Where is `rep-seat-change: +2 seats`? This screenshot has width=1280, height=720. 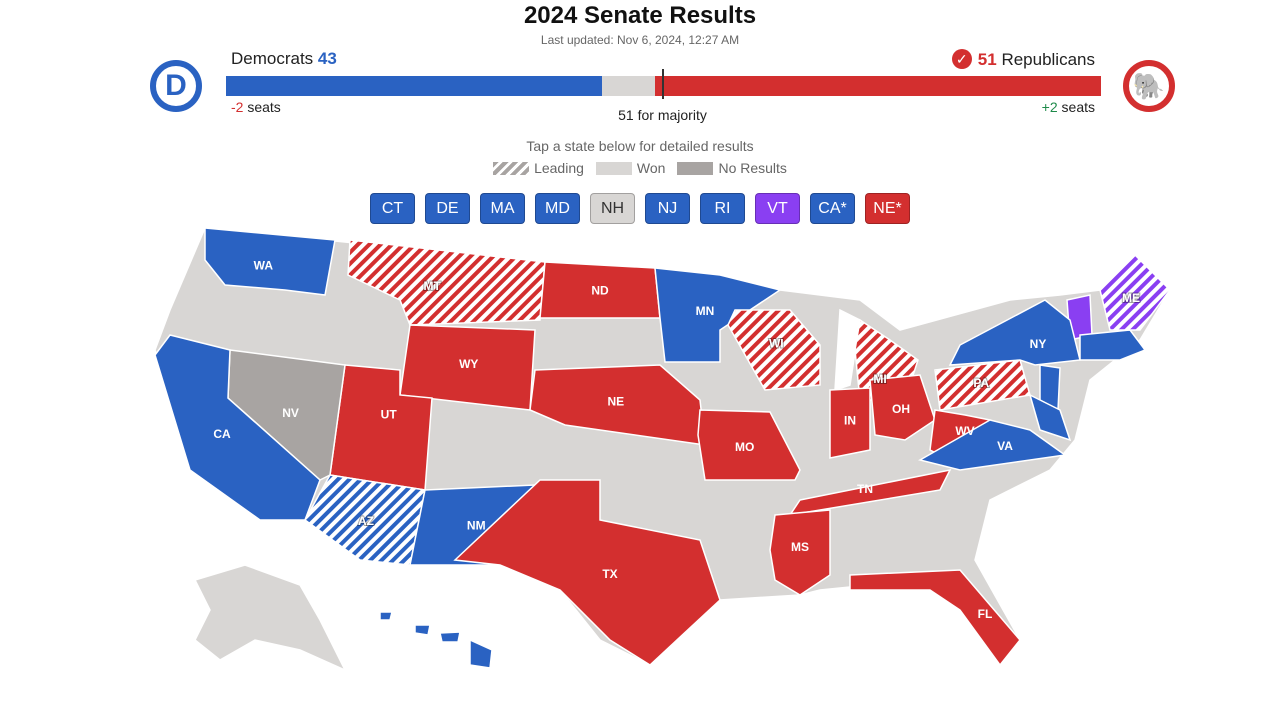
rep-seat-change: +2 seats is located at coordinates (1068, 107).